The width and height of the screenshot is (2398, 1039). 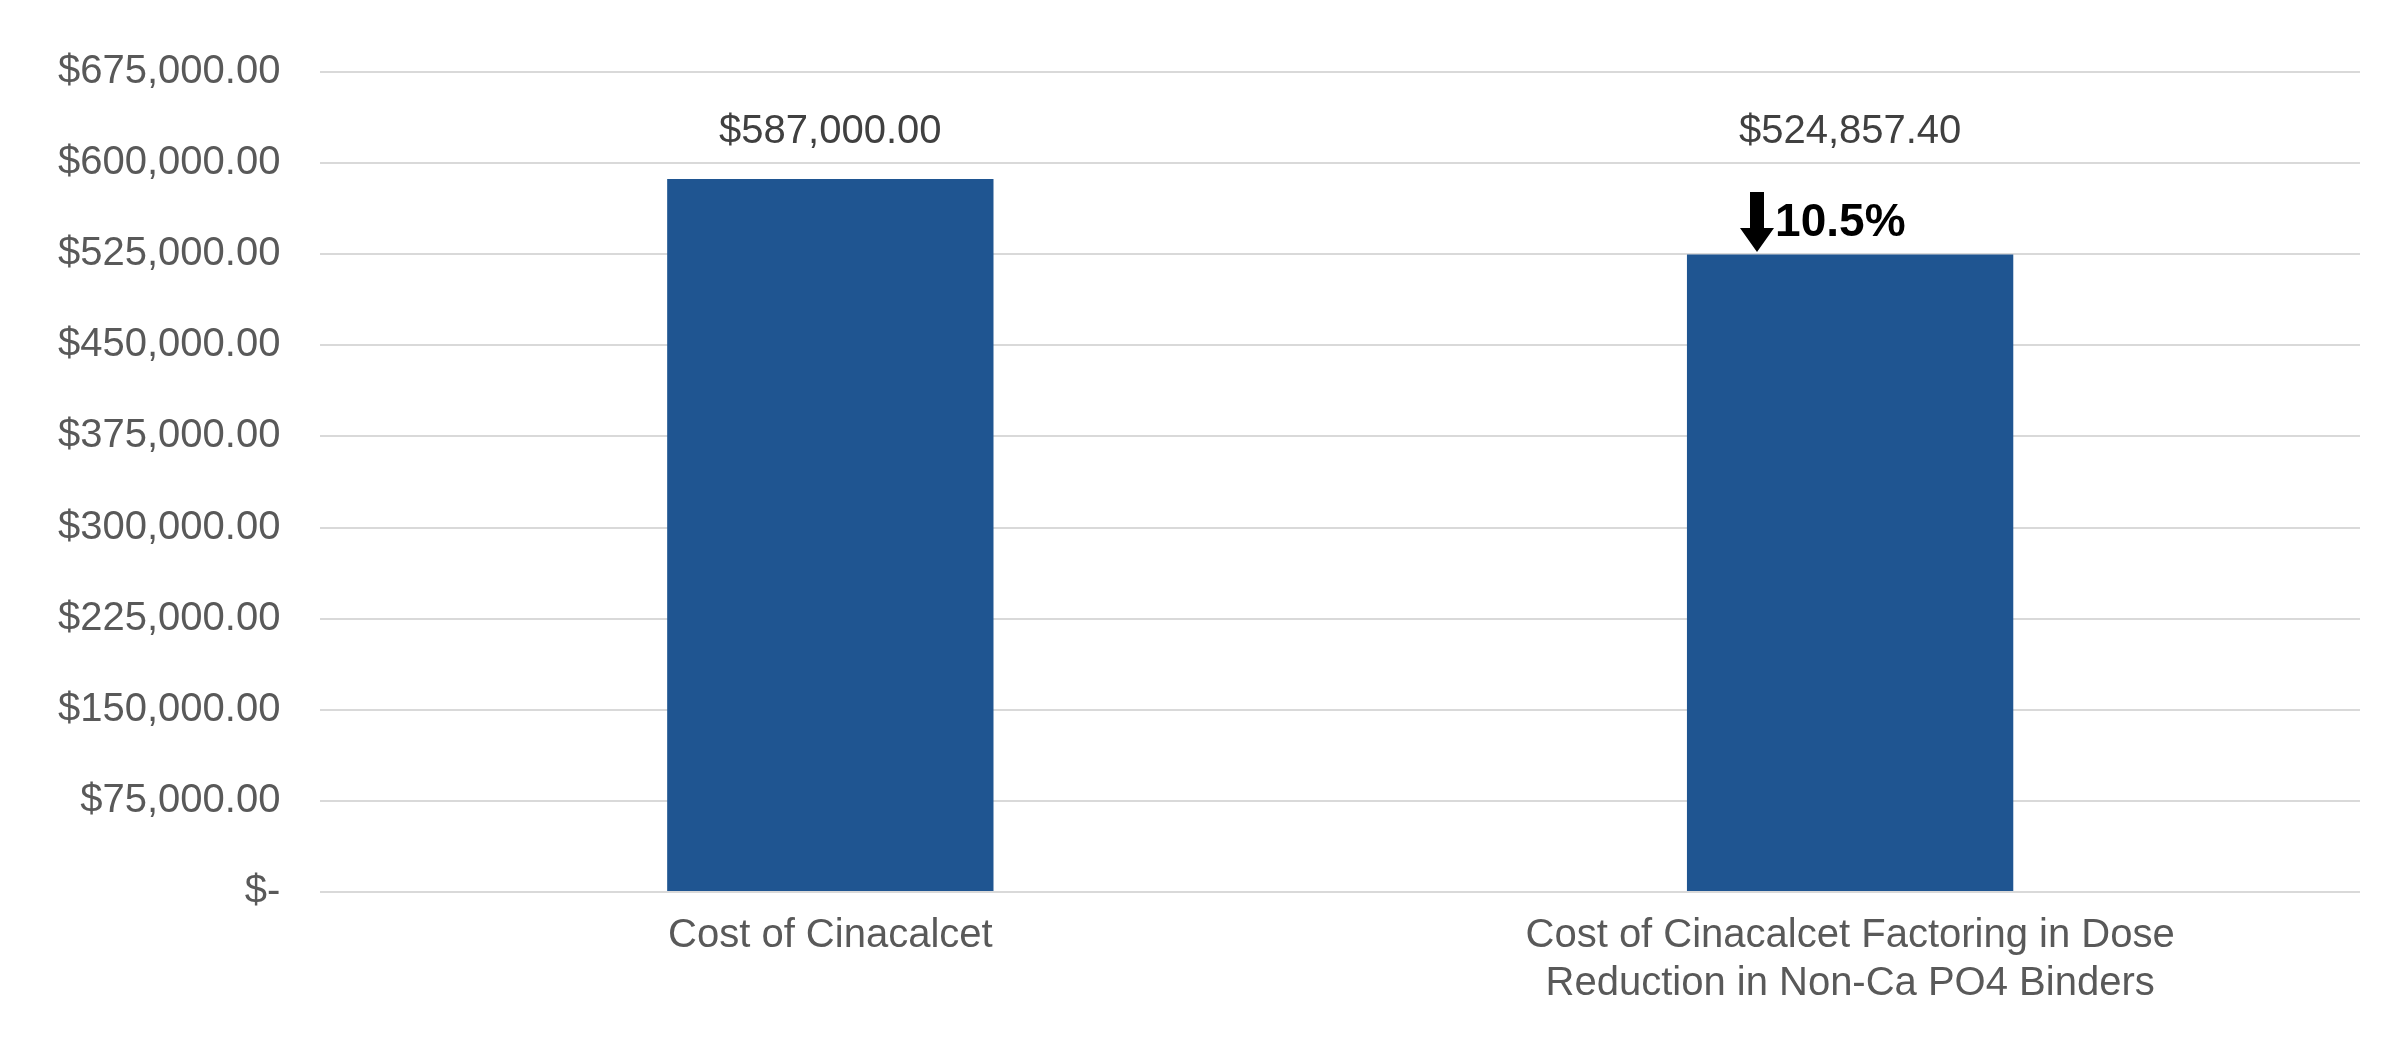 What do you see at coordinates (169, 342) in the screenshot?
I see `y-tick-label: $450,000.00` at bounding box center [169, 342].